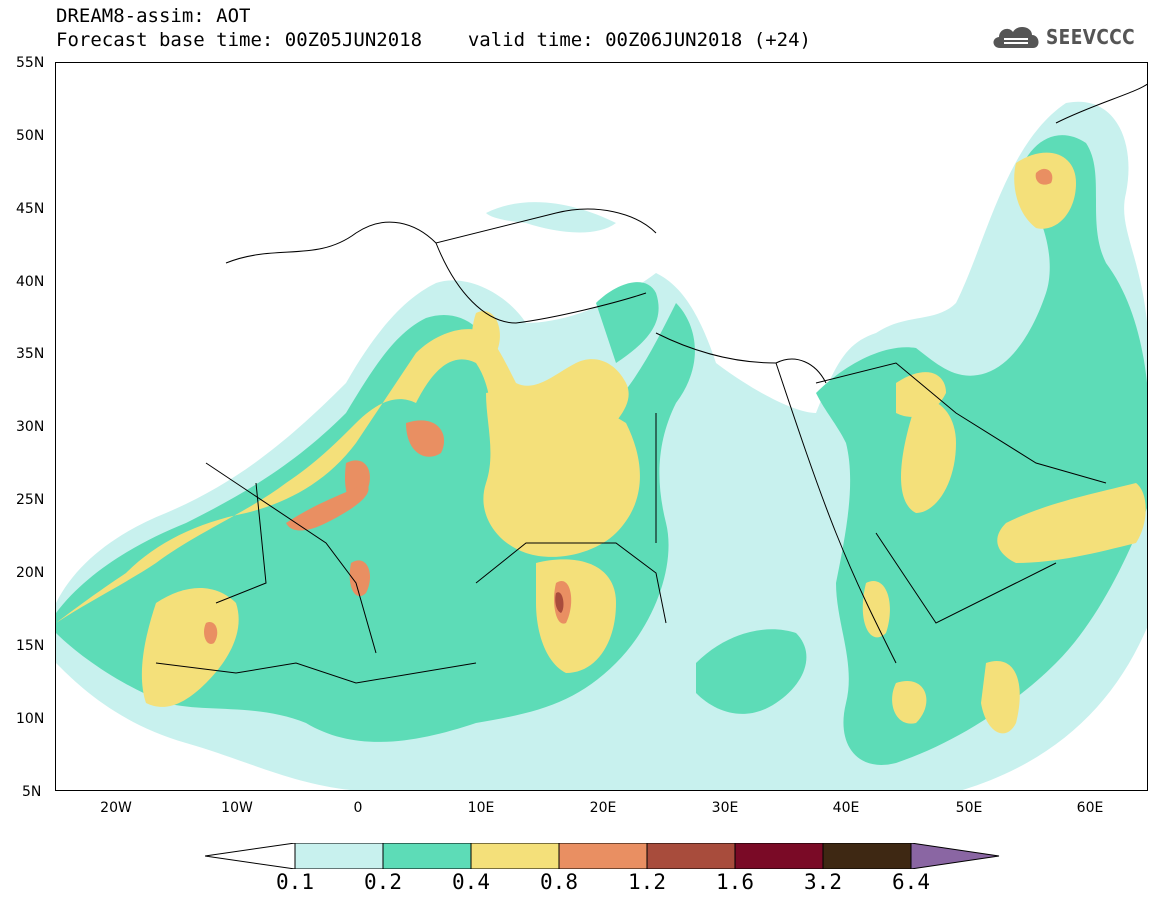 The width and height of the screenshot is (1165, 905). Describe the element at coordinates (30, 282) in the screenshot. I see `lat-label: 40N` at that location.